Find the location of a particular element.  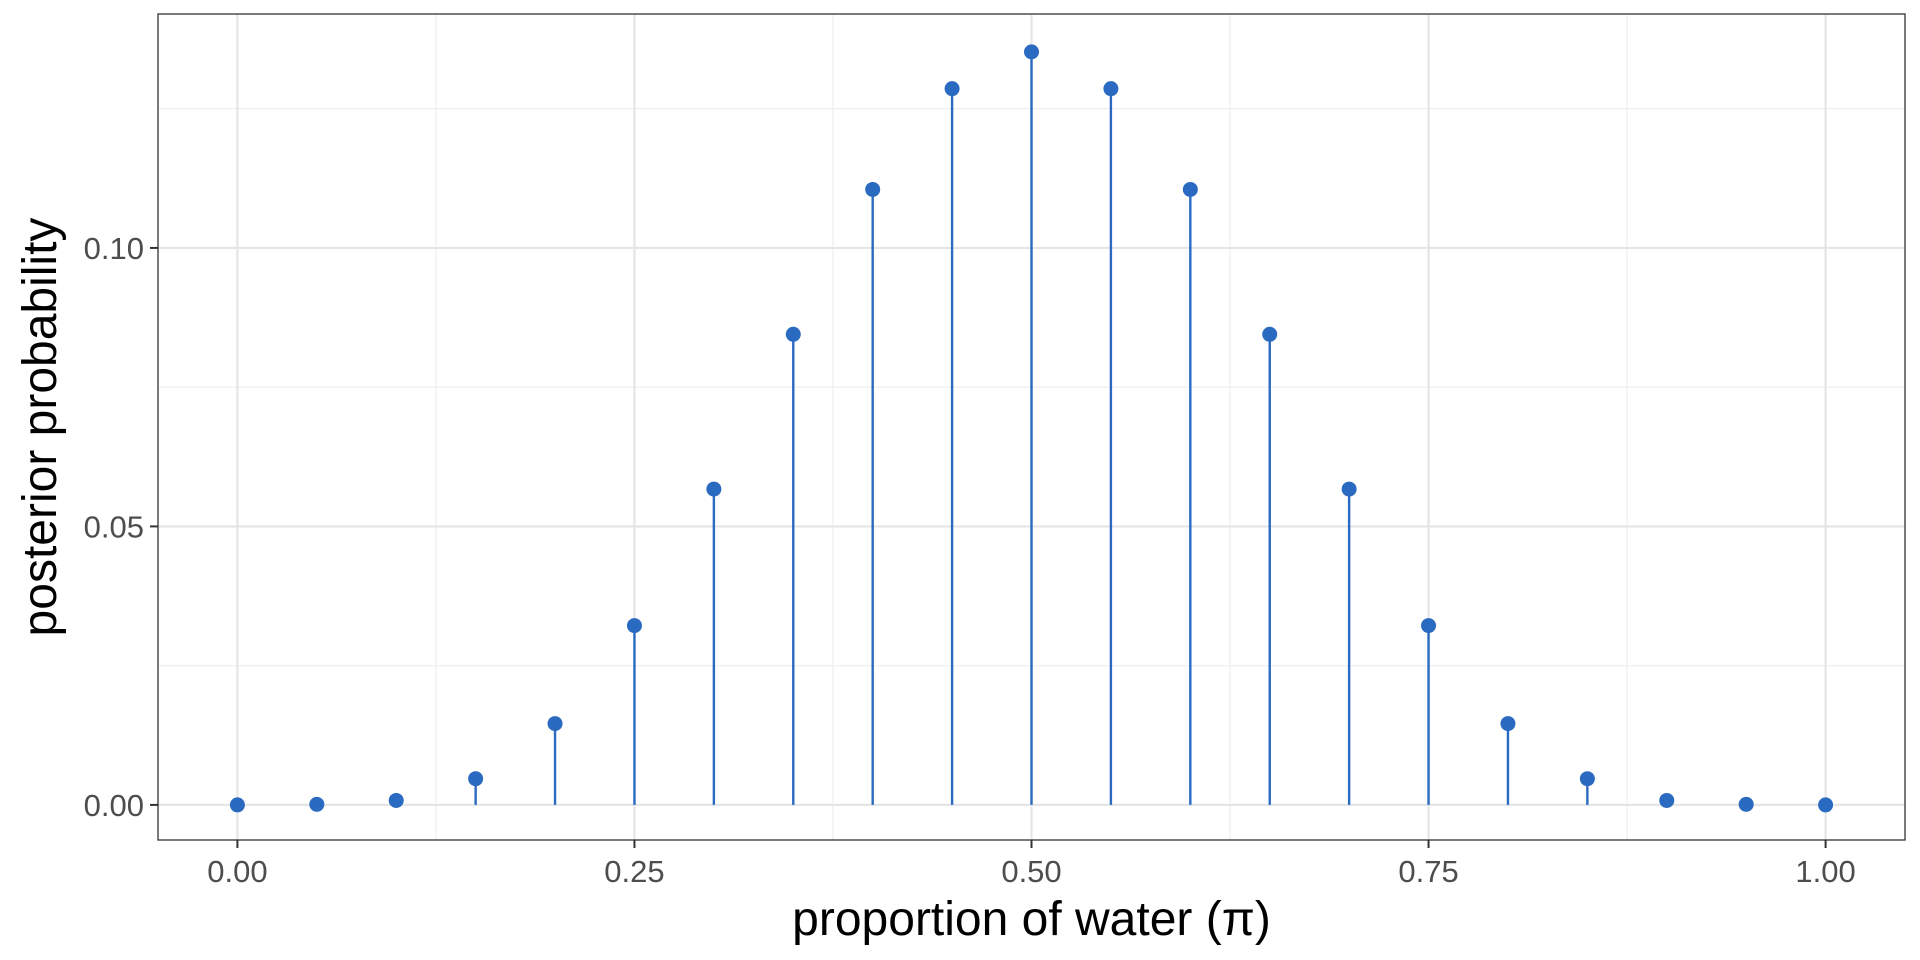

y-axis-ticks: 0.00 0.05 0.10 is located at coordinates (121, 527).